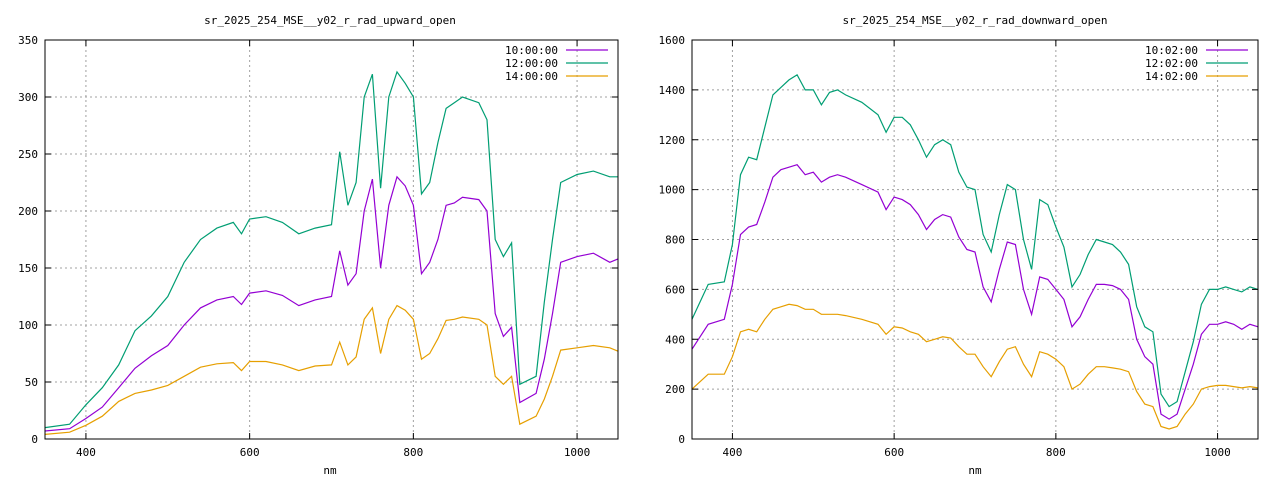 The width and height of the screenshot is (1280, 480). Describe the element at coordinates (1171, 63) in the screenshot. I see `legend-label: 12:02:00` at that location.